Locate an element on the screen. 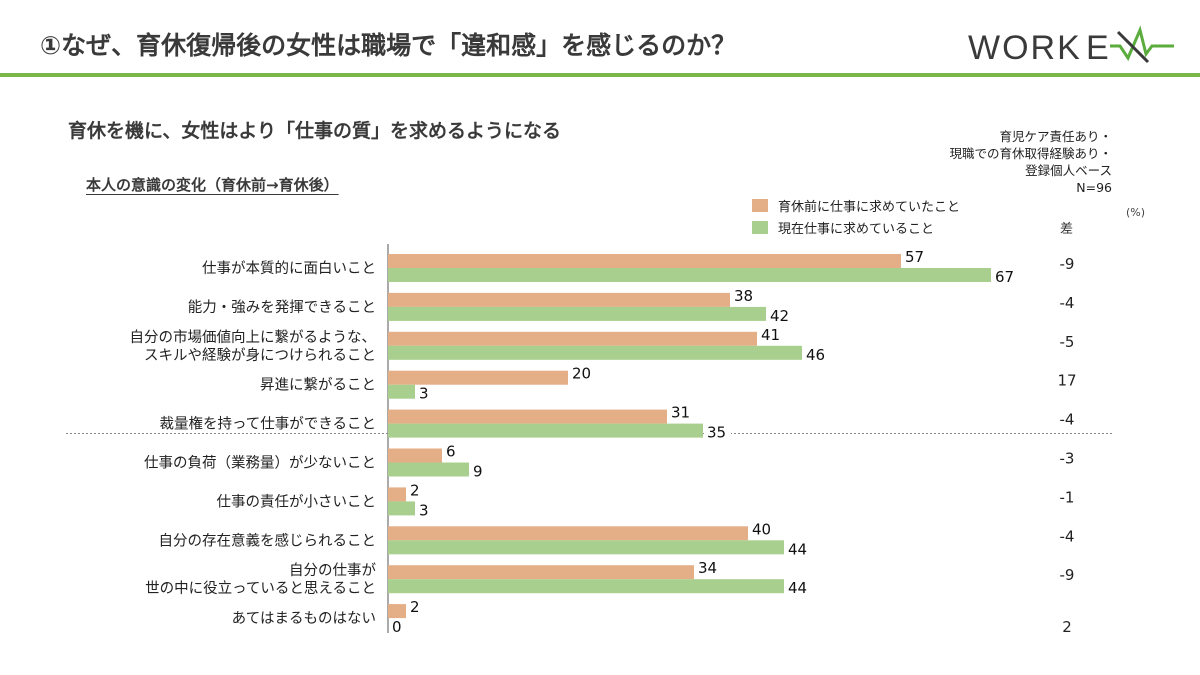  category-label: 能力・強みを発揮できること is located at coordinates (282, 307).